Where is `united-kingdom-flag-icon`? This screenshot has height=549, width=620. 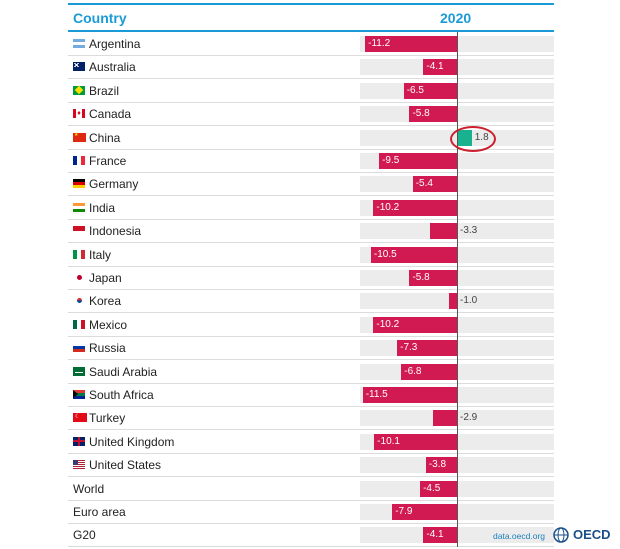
united-kingdom-flag-icon is located at coordinates (79, 441).